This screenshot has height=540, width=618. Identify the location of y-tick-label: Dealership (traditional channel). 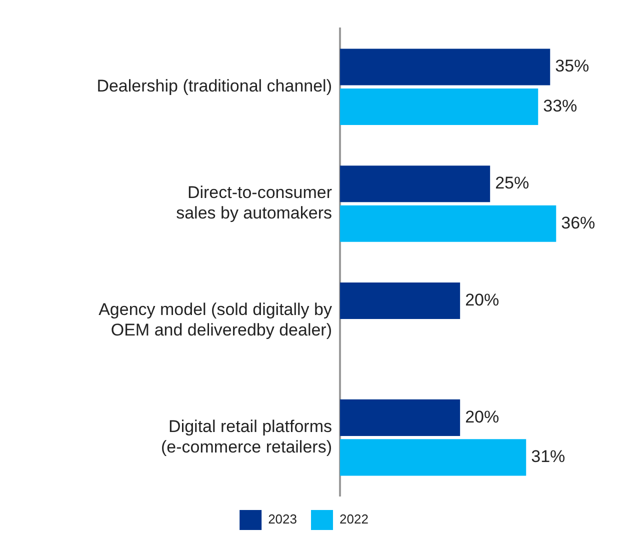
(214, 86).